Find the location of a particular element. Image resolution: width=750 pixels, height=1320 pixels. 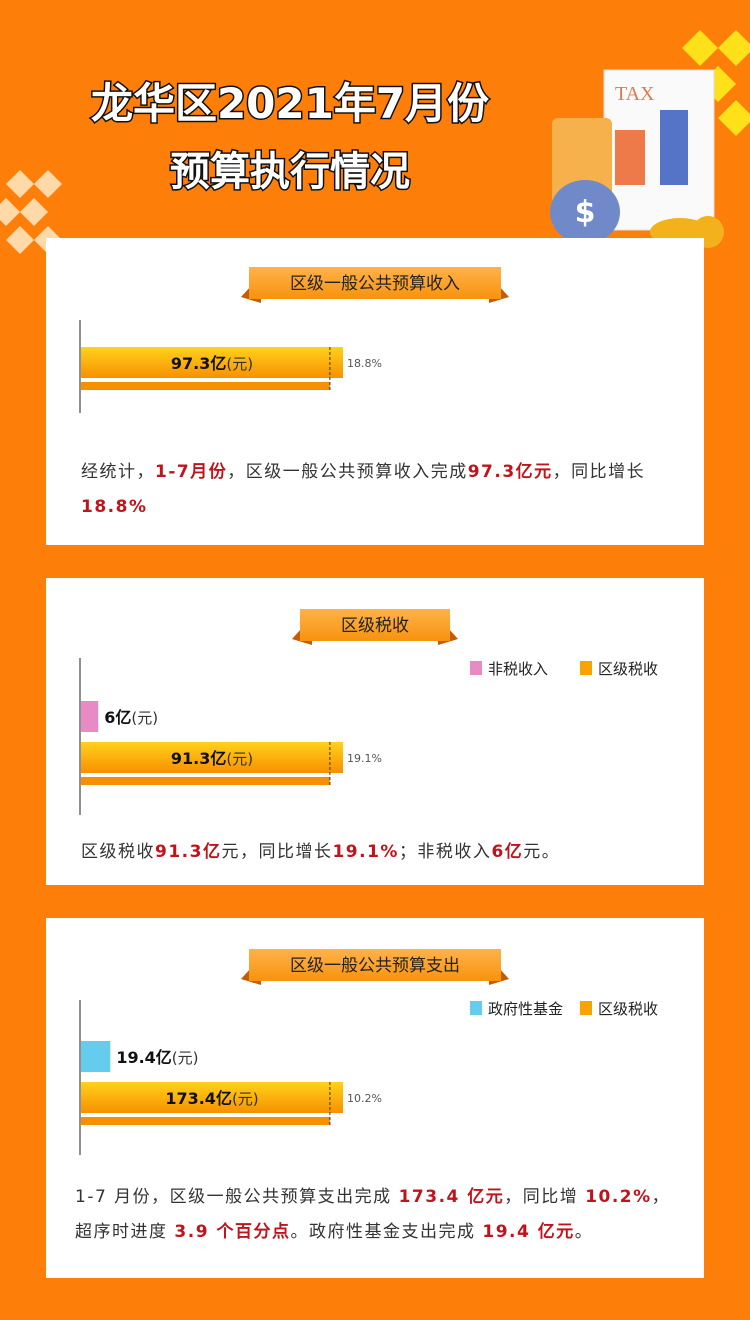

description-text: 元。 is located at coordinates (542, 852).